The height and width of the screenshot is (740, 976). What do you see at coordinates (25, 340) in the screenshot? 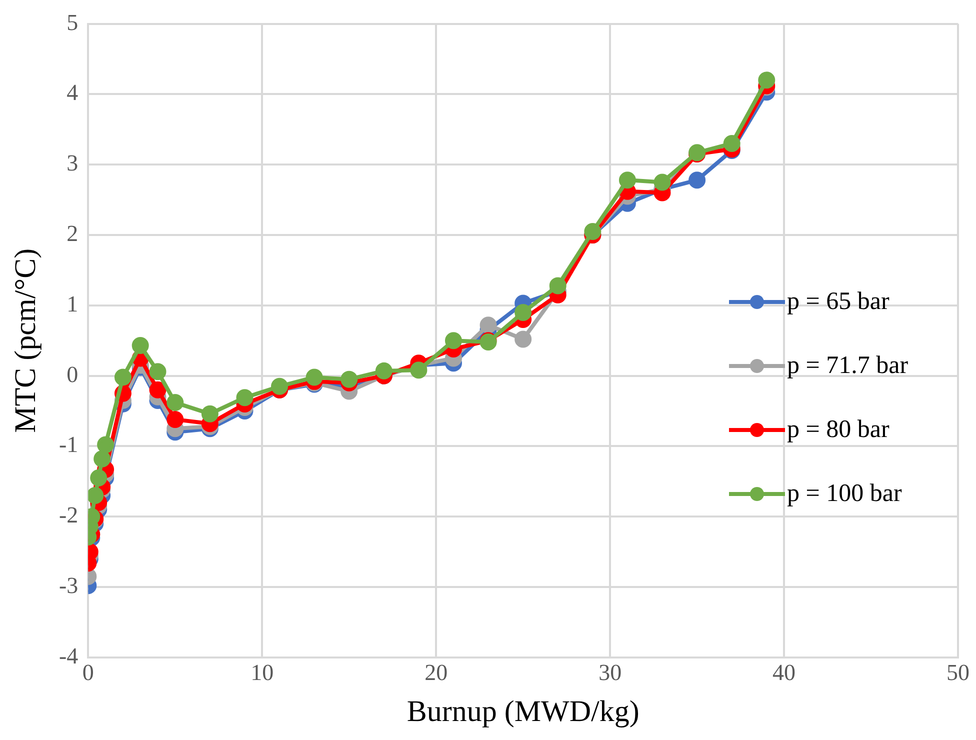
I see `y-axis-title: MTC (pcm/°C)` at bounding box center [25, 340].